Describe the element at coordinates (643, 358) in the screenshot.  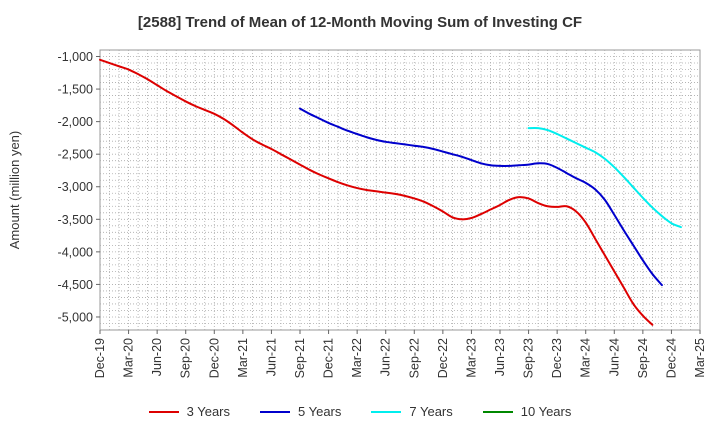
I see `x-tick-label: Sep-24` at that location.